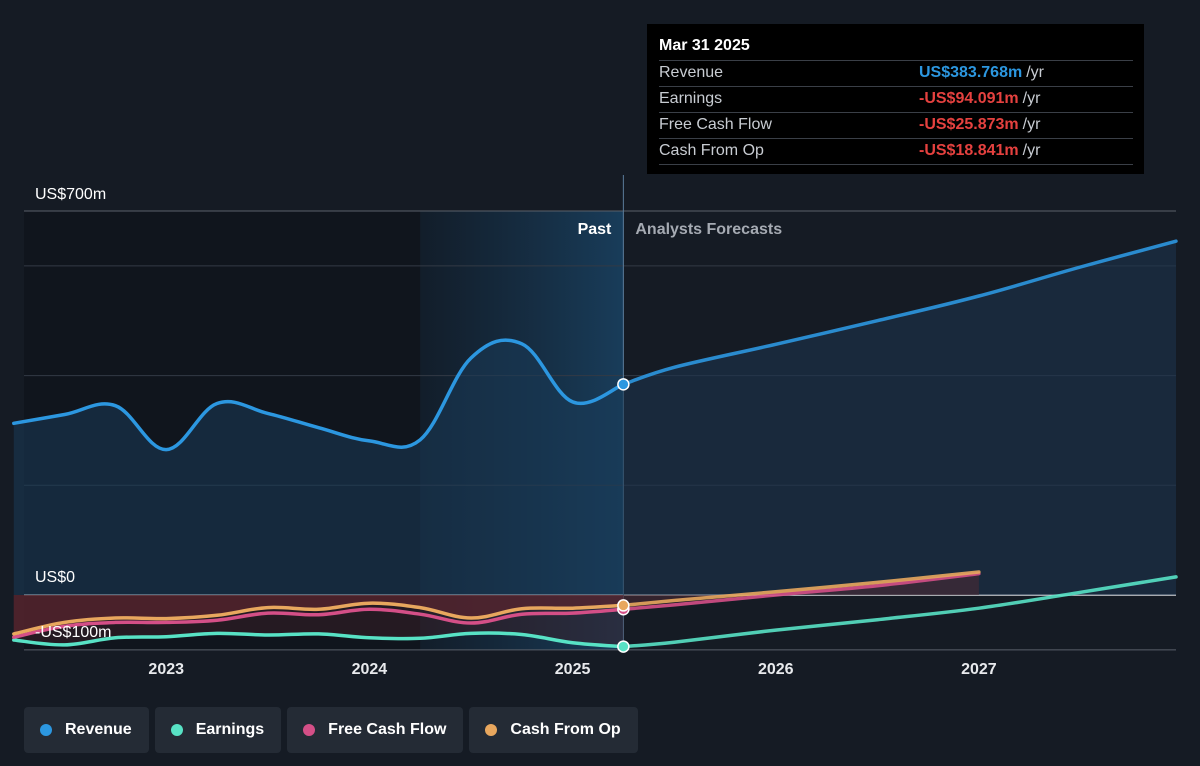  I want to click on tooltip-date: Mar 31 2025, so click(704, 45).